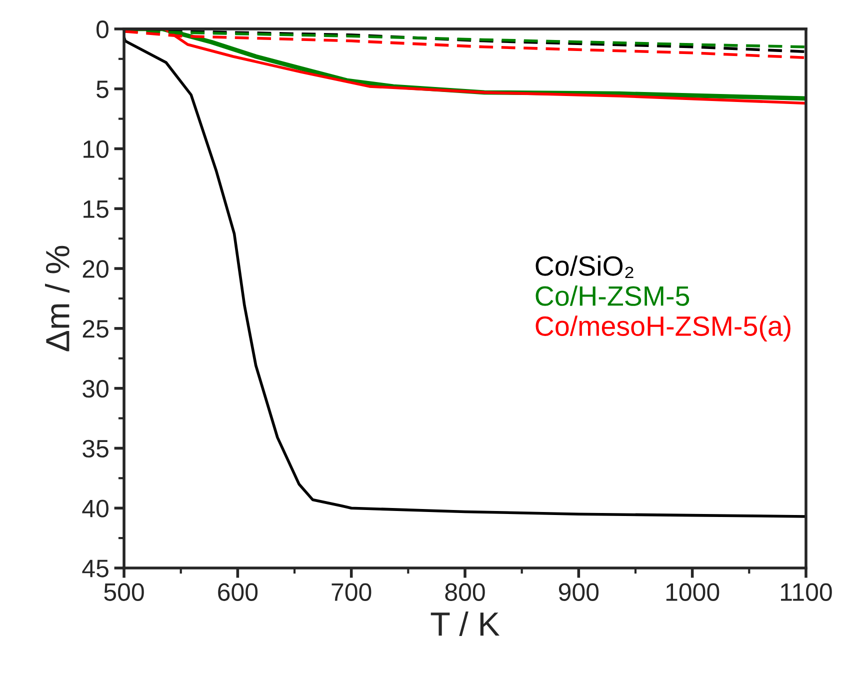  I want to click on x-axis-title: T / K, so click(465, 623).